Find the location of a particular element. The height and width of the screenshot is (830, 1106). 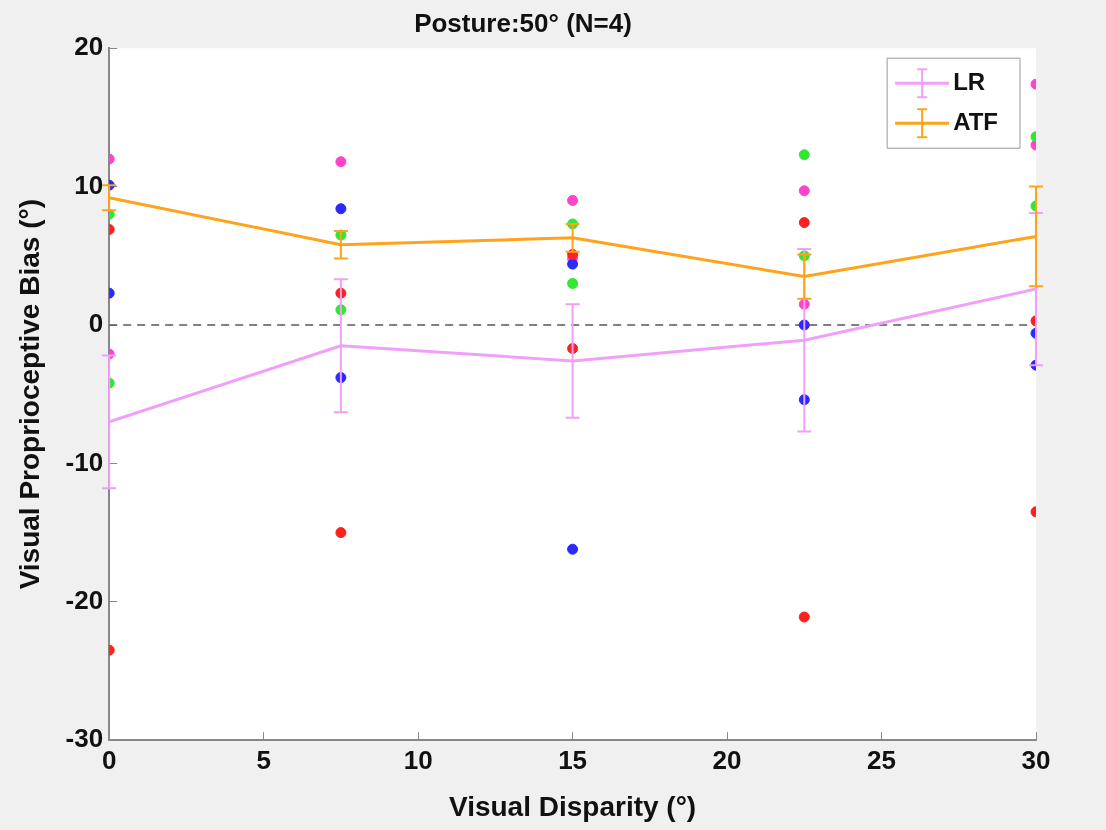

legend-label: ATF is located at coordinates (975, 121).